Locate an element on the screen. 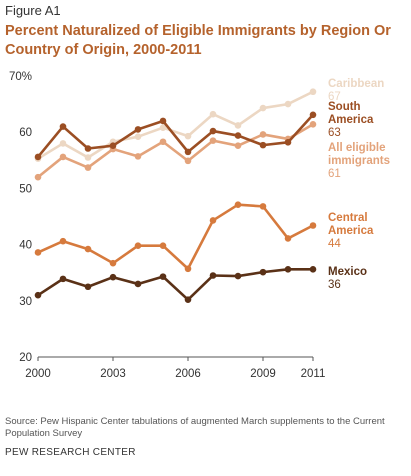 The height and width of the screenshot is (476, 411). x-tick-label: 2011 is located at coordinates (313, 374).